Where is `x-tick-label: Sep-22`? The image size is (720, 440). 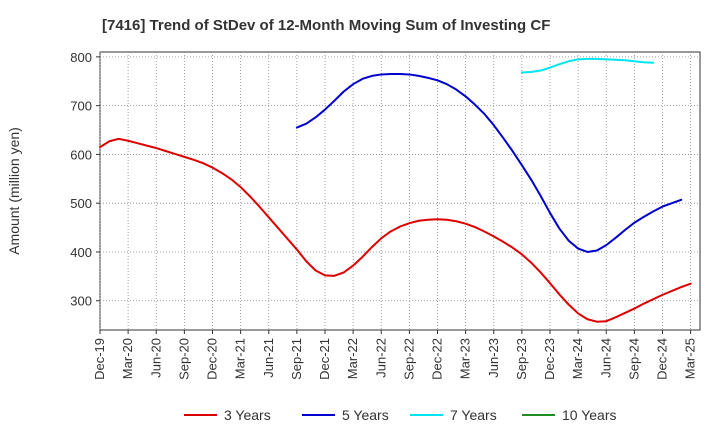
x-tick-label: Sep-22 is located at coordinates (408, 359).